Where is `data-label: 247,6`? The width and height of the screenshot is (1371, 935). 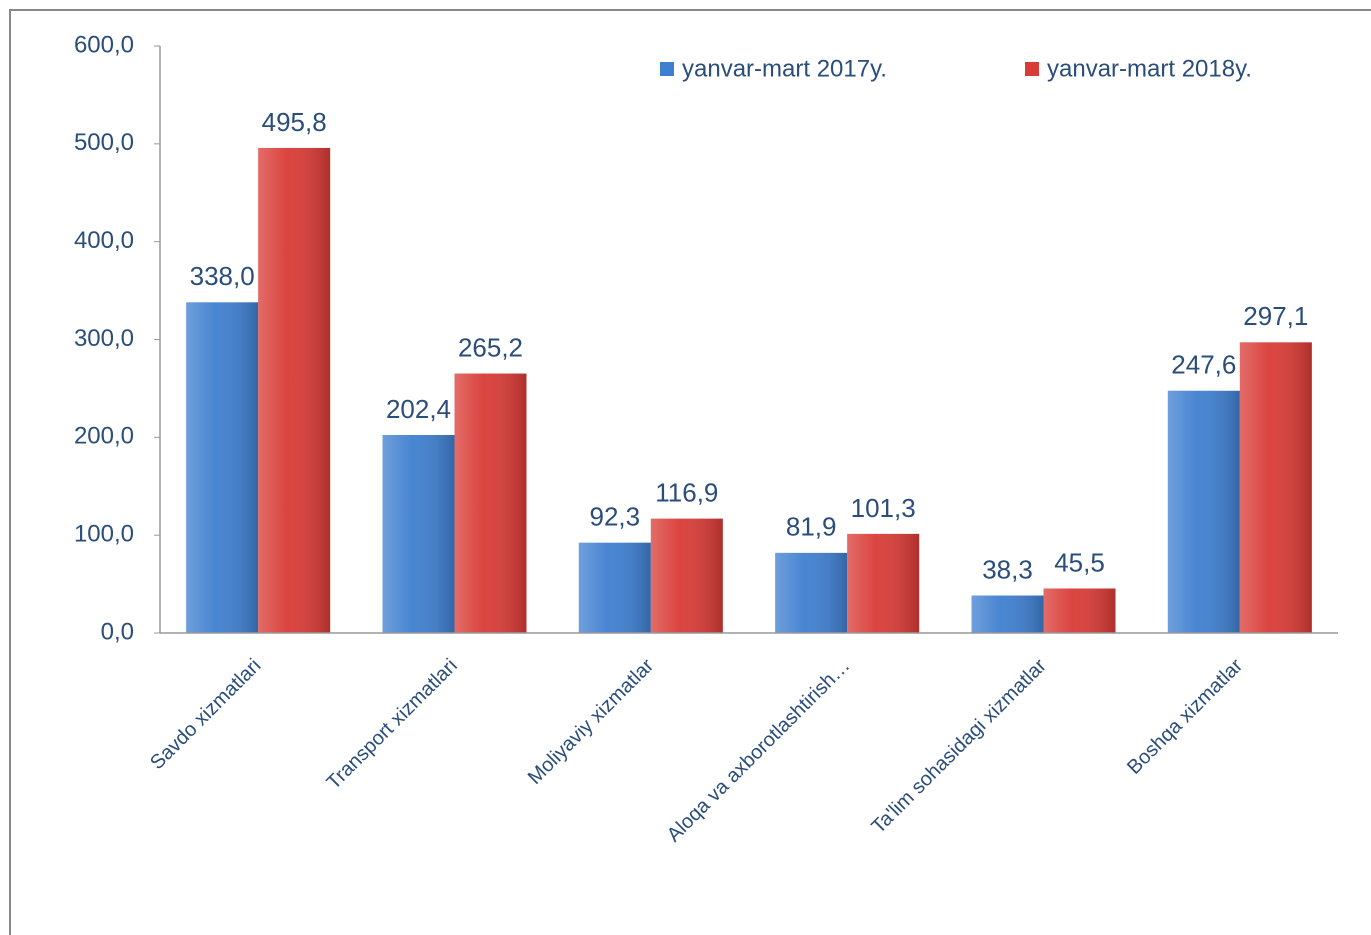
data-label: 247,6 is located at coordinates (1203, 365).